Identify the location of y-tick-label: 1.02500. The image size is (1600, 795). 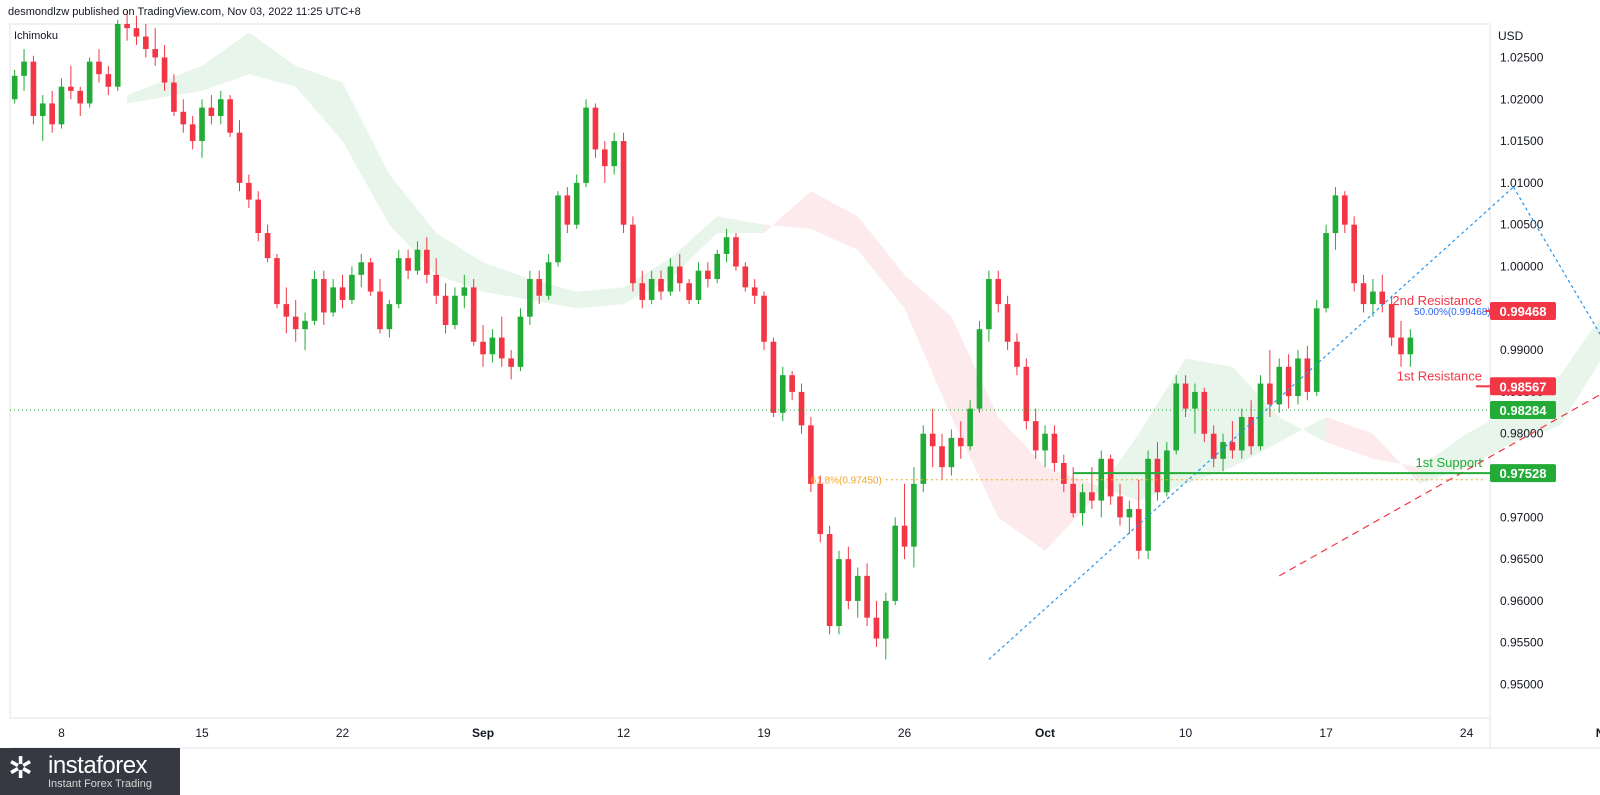
(1522, 57).